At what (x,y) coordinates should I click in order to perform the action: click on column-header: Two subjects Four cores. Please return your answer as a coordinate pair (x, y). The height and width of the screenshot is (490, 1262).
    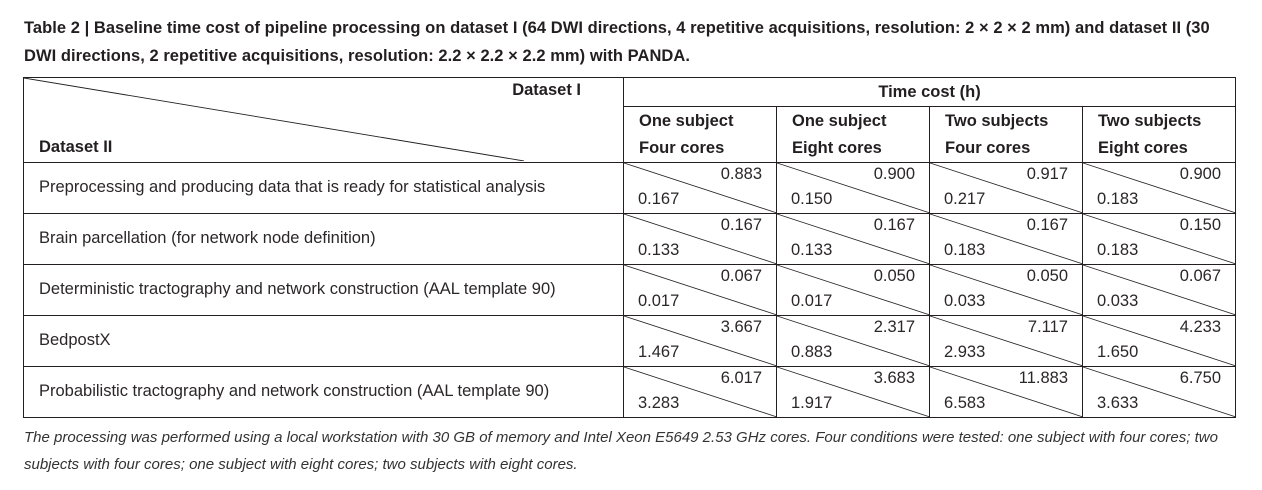
    Looking at the image, I should click on (1006, 134).